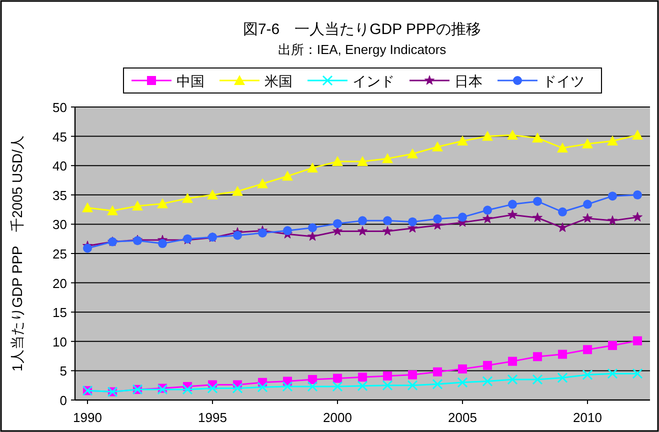 The width and height of the screenshot is (659, 432). Describe the element at coordinates (59, 224) in the screenshot. I see `y-tick-label: 30` at that location.